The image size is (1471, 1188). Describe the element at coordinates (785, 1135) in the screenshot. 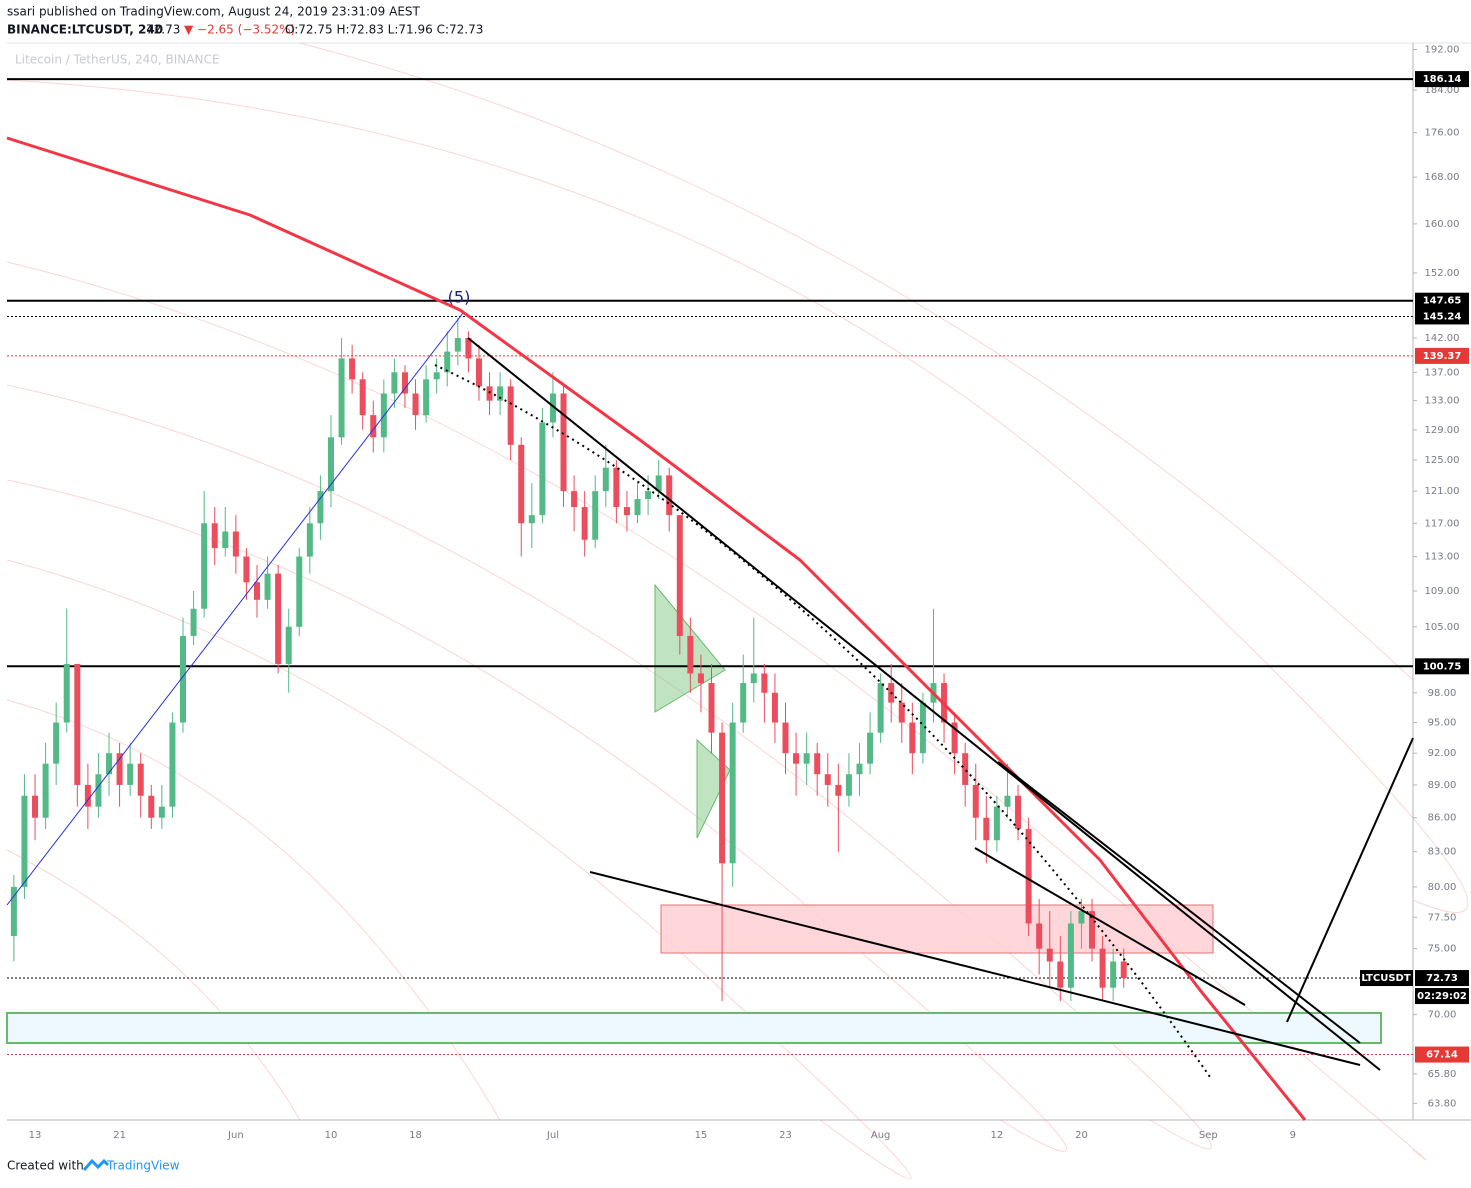

I see `x-tick-label: 23` at that location.